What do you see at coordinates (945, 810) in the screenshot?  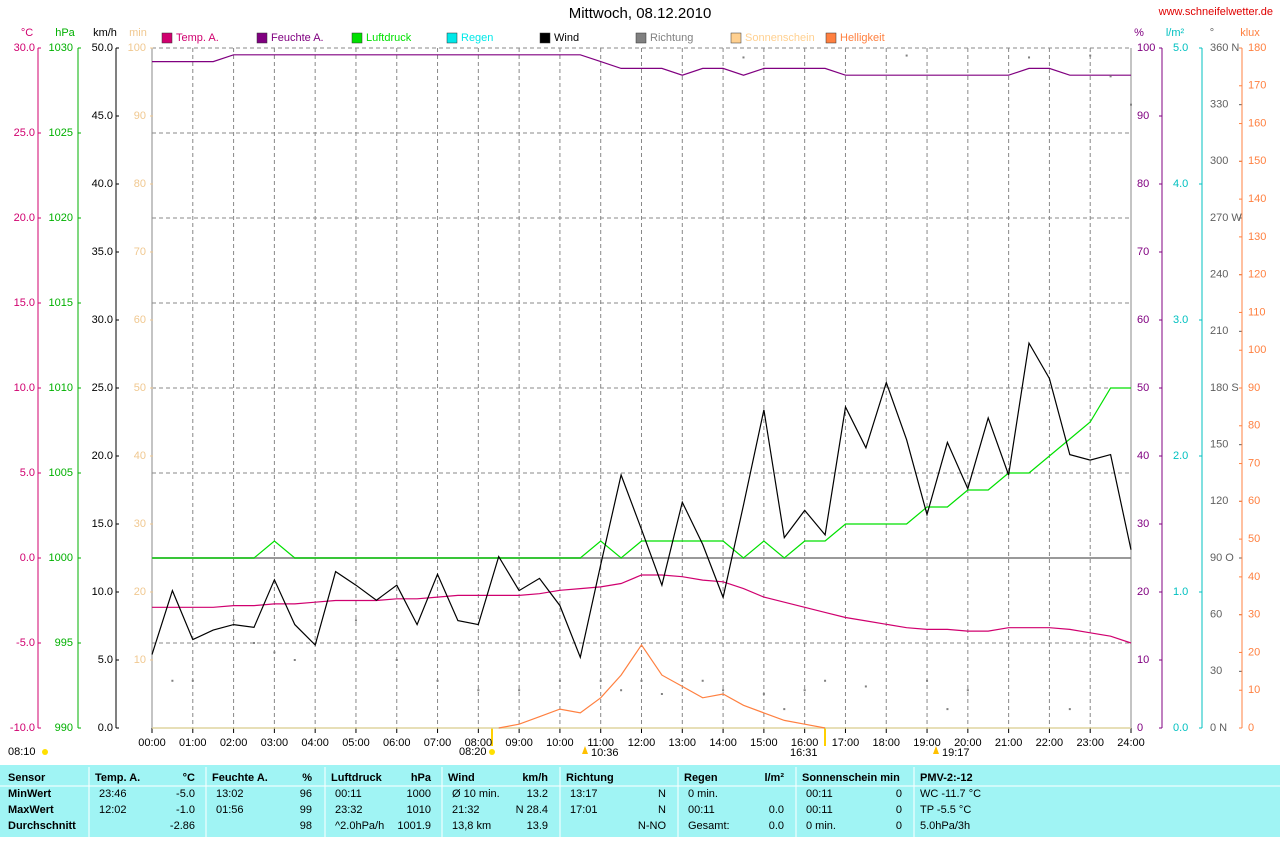 I see `stats-cell: TP -5.5 °C` at bounding box center [945, 810].